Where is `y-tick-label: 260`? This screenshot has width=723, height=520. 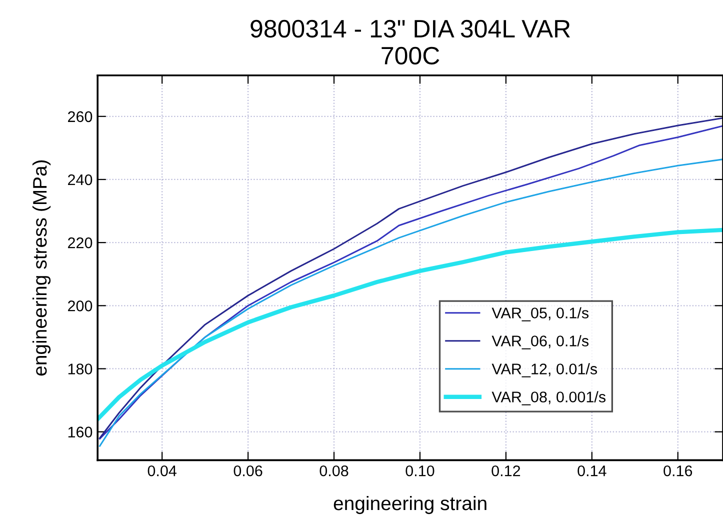 y-tick-label: 260 is located at coordinates (80, 116).